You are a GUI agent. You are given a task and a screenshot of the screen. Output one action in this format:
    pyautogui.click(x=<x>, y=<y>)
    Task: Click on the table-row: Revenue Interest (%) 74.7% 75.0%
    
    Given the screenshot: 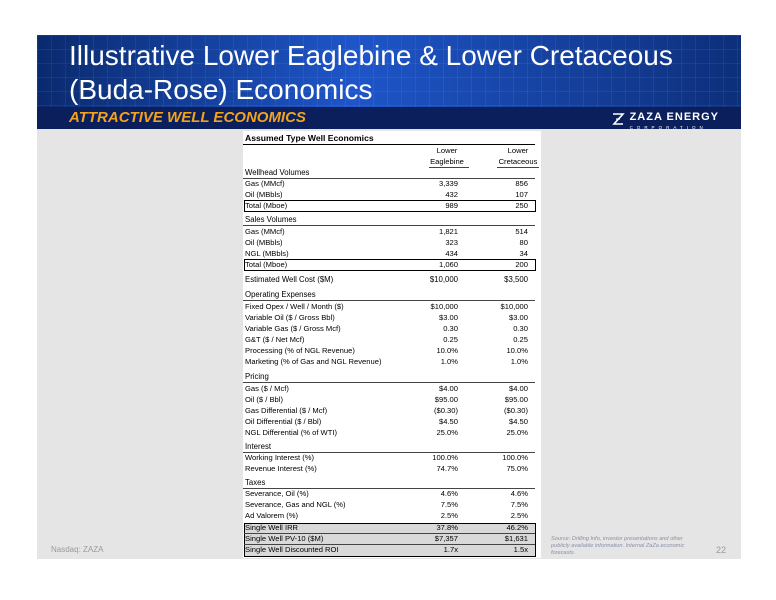 What is the action you would take?
    pyautogui.click(x=386, y=468)
    